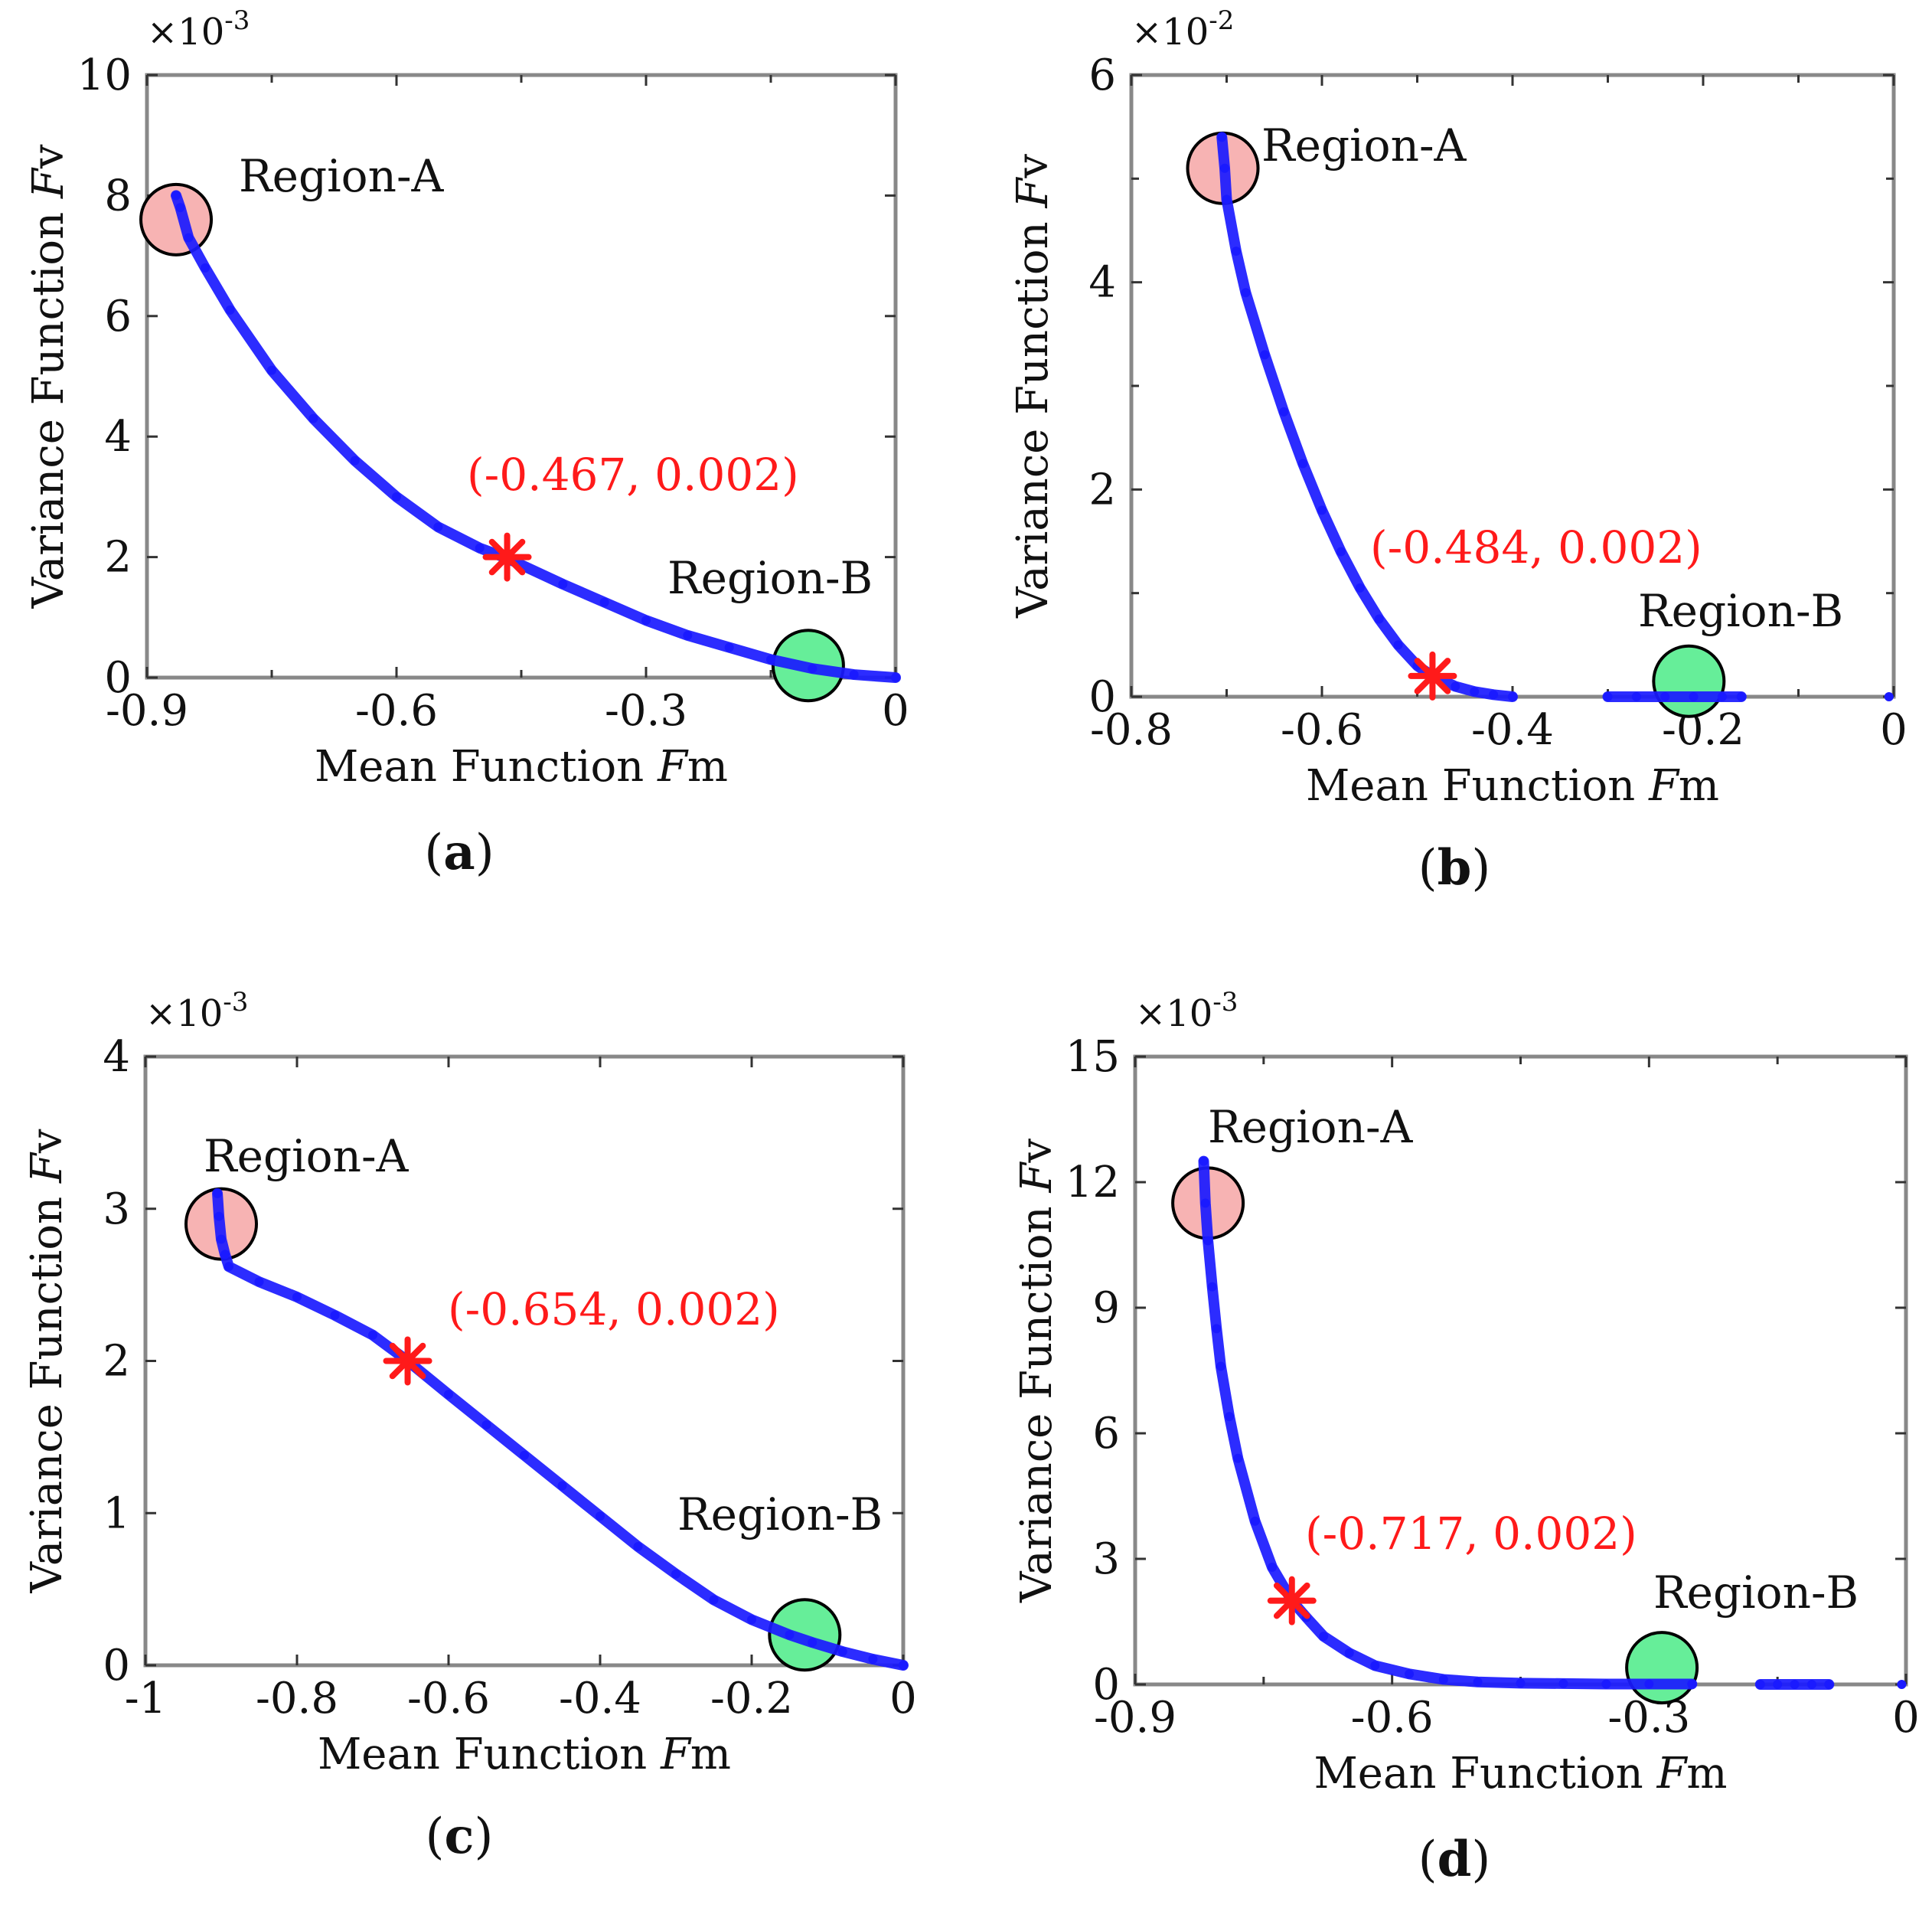 The height and width of the screenshot is (1908, 1932). I want to click on y-tick-label: 8, so click(118, 196).